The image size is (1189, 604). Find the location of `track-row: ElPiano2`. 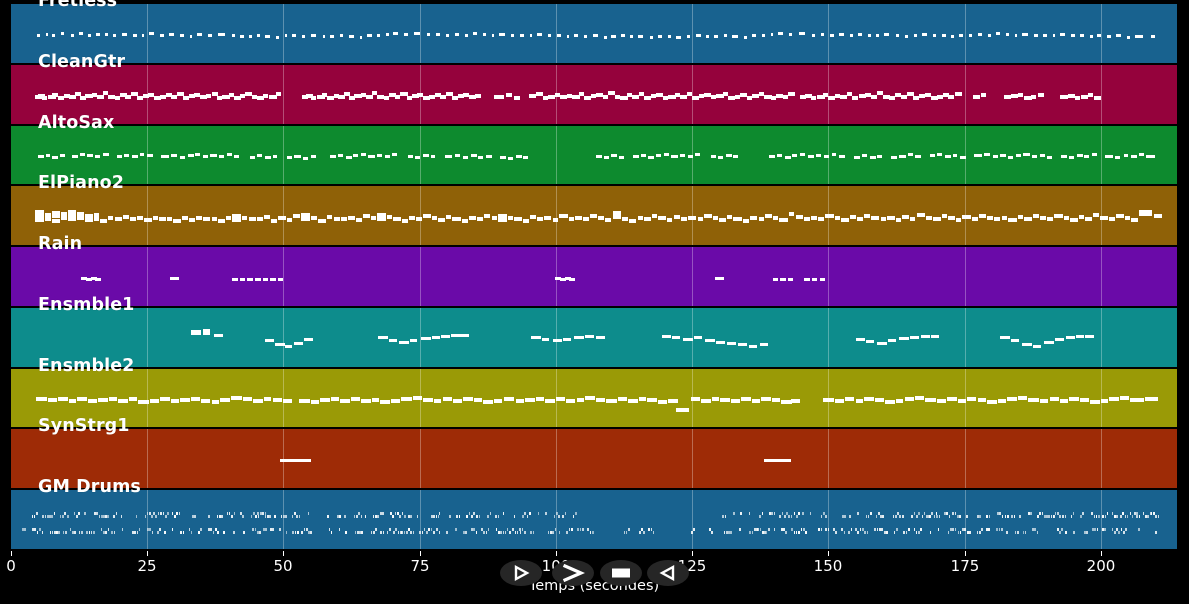

track-row: ElPiano2 is located at coordinates (594, 209).